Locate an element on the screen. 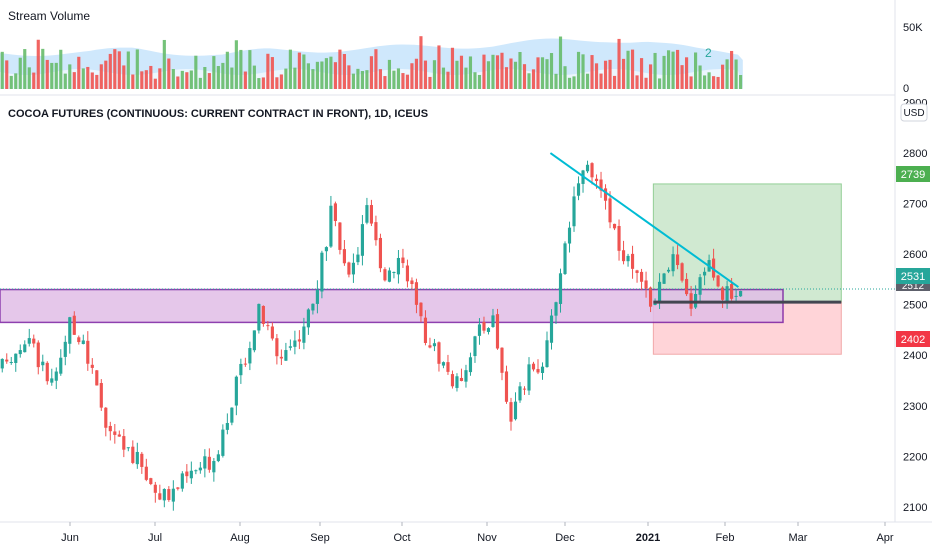  x-tick-label: Dec is located at coordinates (565, 538).